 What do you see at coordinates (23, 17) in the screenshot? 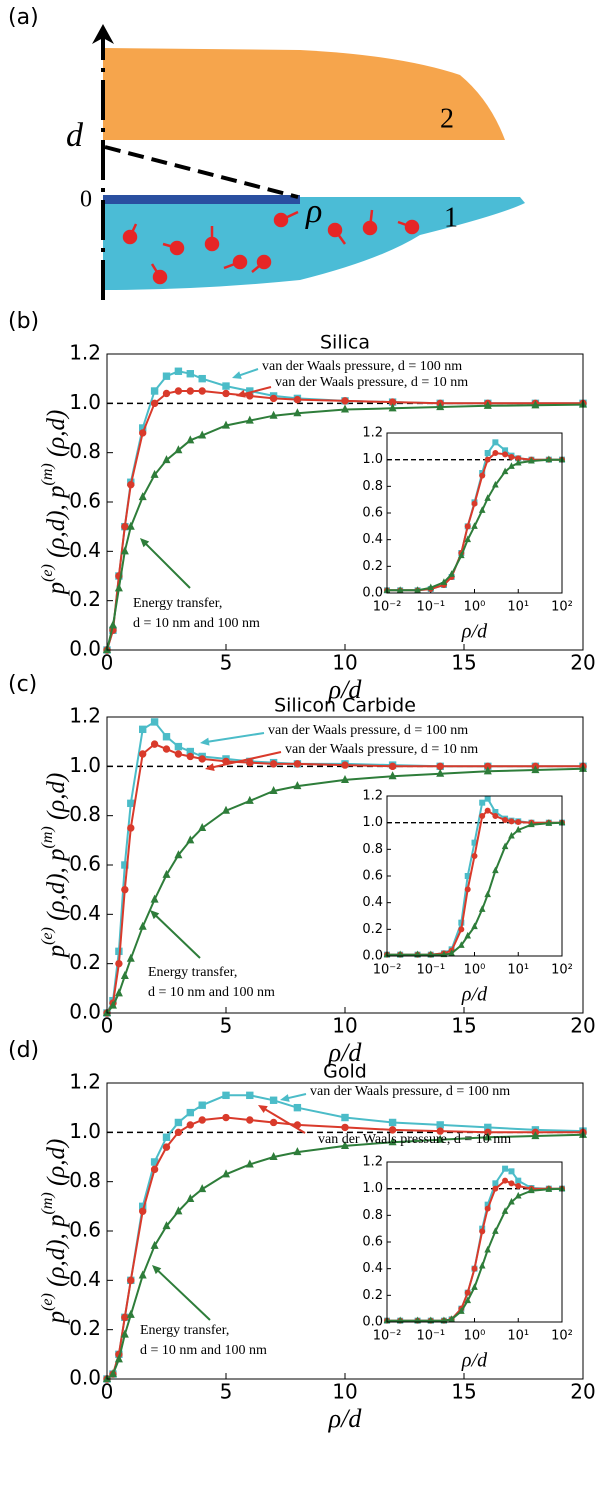
I see `panel-label: (a)` at bounding box center [23, 17].